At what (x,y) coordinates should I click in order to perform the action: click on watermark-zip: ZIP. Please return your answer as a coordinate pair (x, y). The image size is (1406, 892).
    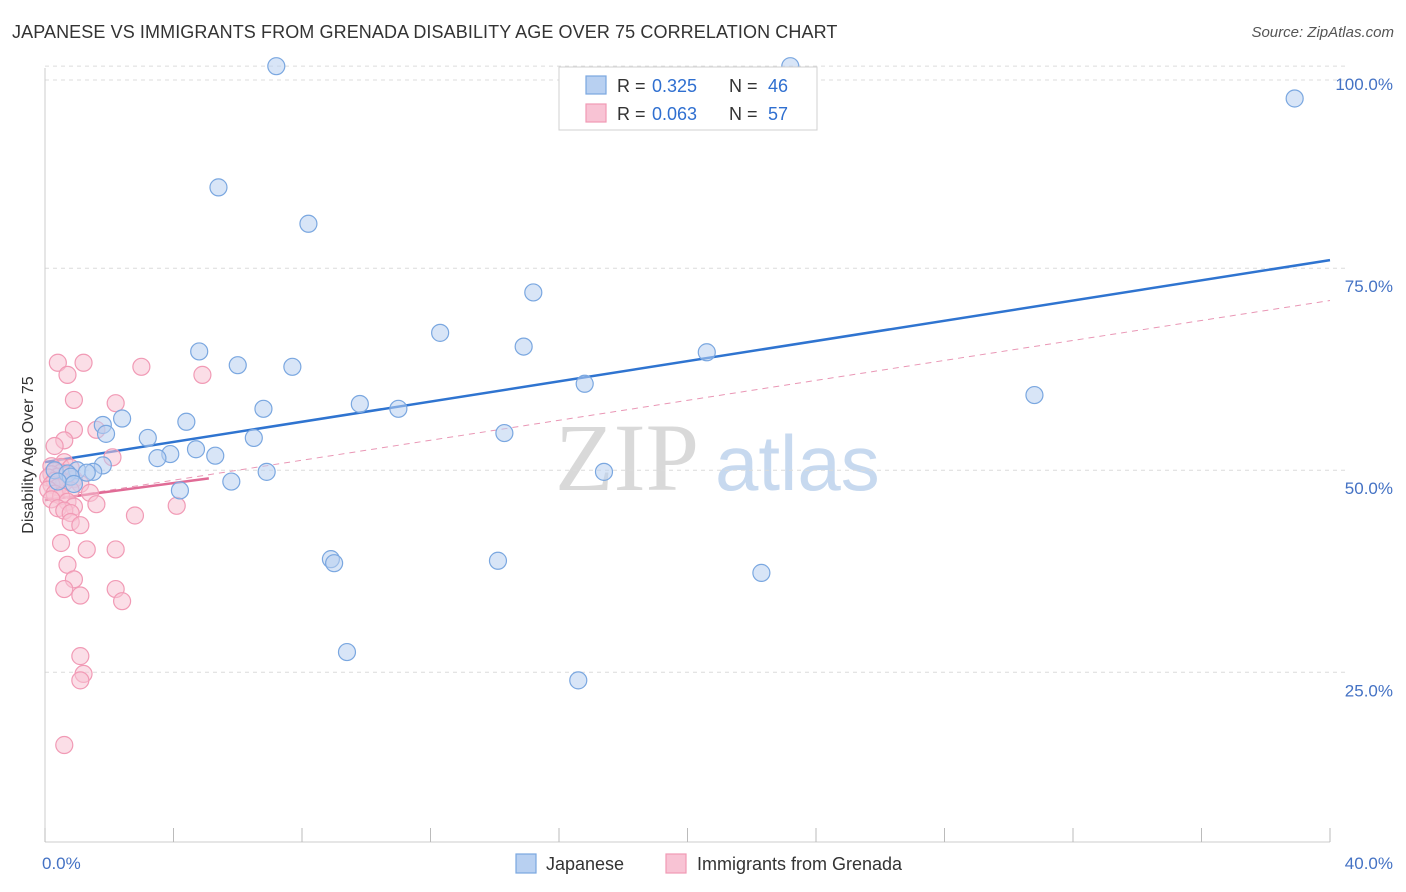
    Looking at the image, I should click on (627, 457).